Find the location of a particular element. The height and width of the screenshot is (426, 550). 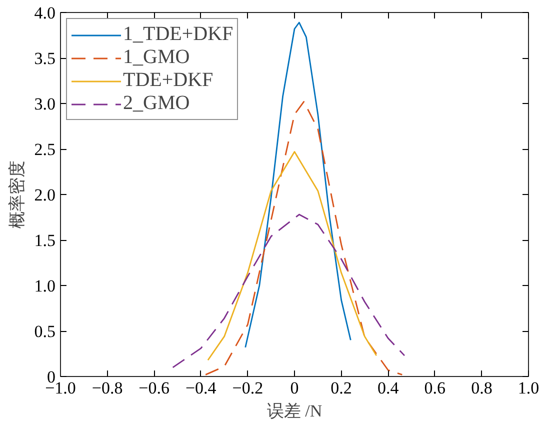

x-tick-label: −0.6 is located at coordinates (154, 388).